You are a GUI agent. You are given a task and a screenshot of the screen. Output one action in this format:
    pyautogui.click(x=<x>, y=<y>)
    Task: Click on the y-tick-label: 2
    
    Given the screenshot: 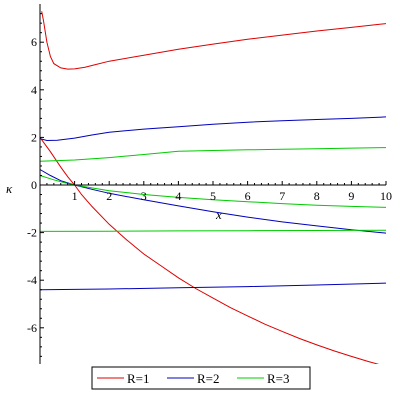 What is the action you would take?
    pyautogui.click(x=34, y=137)
    